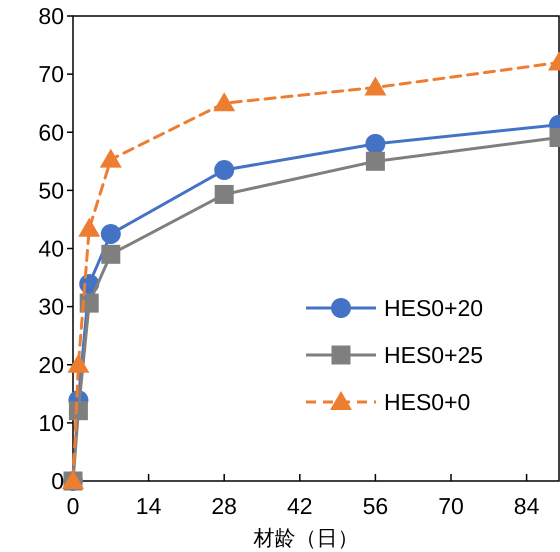  What do you see at coordinates (434, 308) in the screenshot?
I see `legend-label: HES0+20` at bounding box center [434, 308].